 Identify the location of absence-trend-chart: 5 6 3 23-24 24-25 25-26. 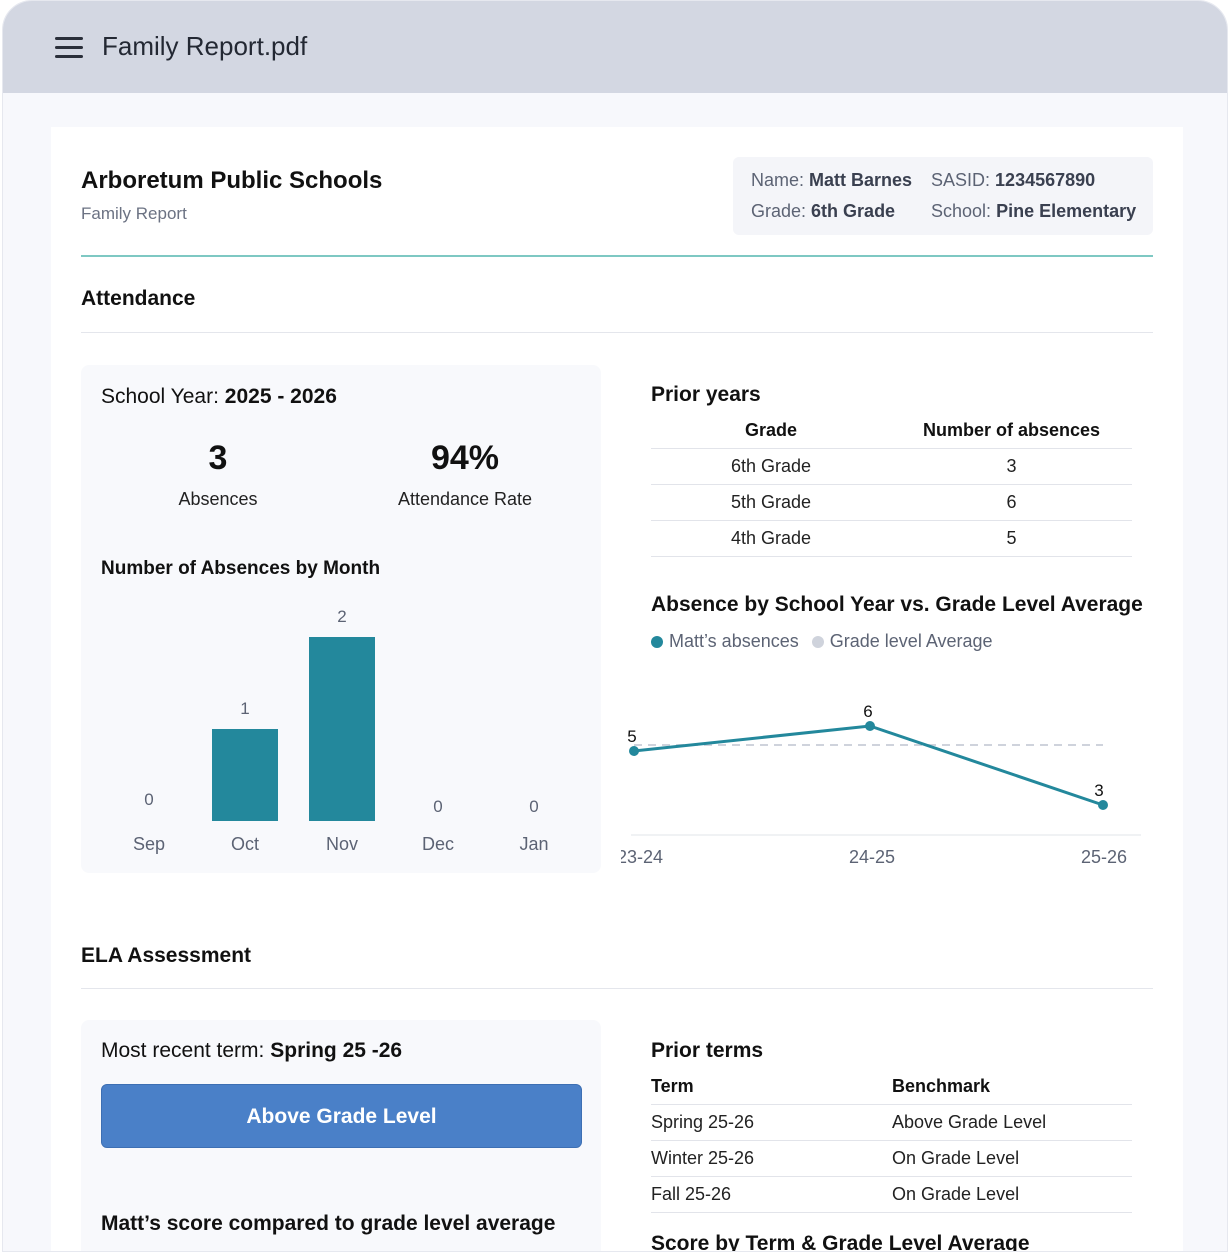
(881, 784).